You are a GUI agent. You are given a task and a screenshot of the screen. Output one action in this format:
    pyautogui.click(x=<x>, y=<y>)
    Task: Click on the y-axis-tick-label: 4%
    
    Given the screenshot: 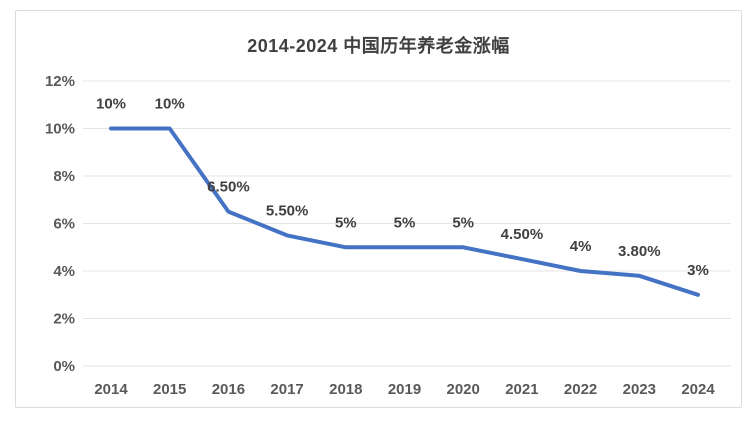 What is the action you would take?
    pyautogui.click(x=64, y=271)
    